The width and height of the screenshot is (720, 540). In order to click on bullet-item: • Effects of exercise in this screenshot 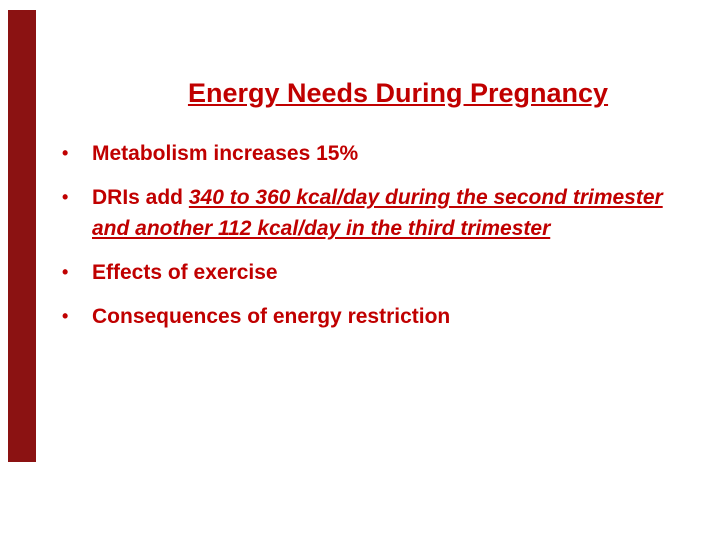, I will do `click(365, 272)`.